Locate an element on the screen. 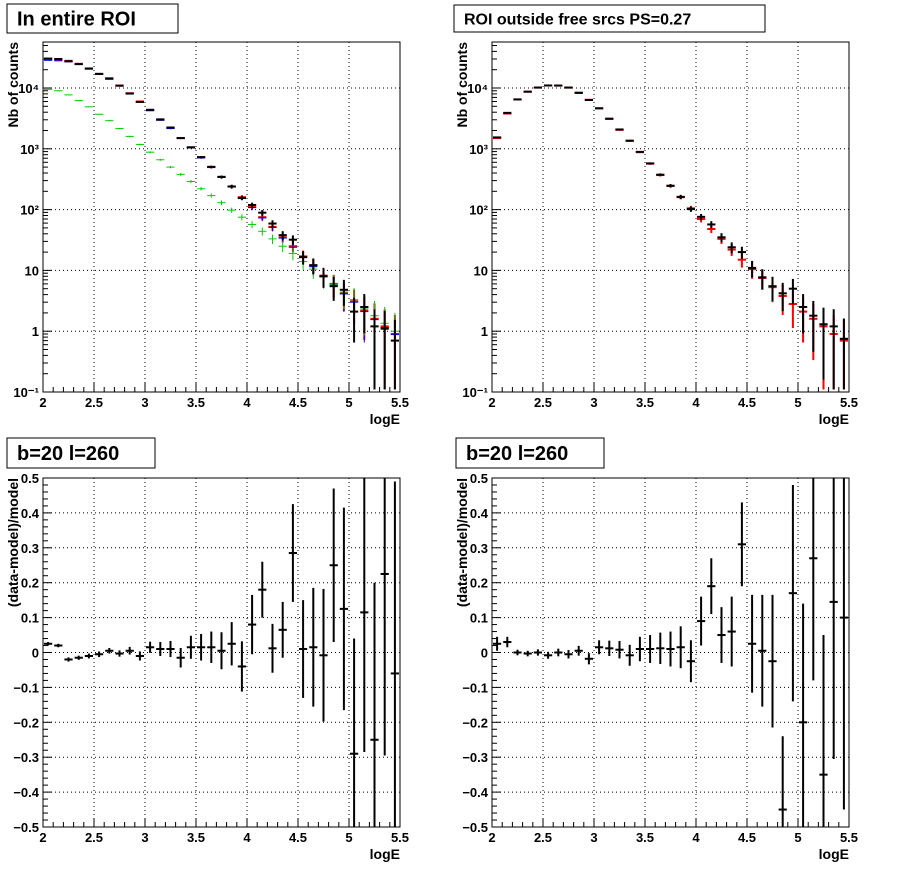 The image size is (898, 871). chart-title: ROI outside free srcs PS=0.27 is located at coordinates (577, 19).